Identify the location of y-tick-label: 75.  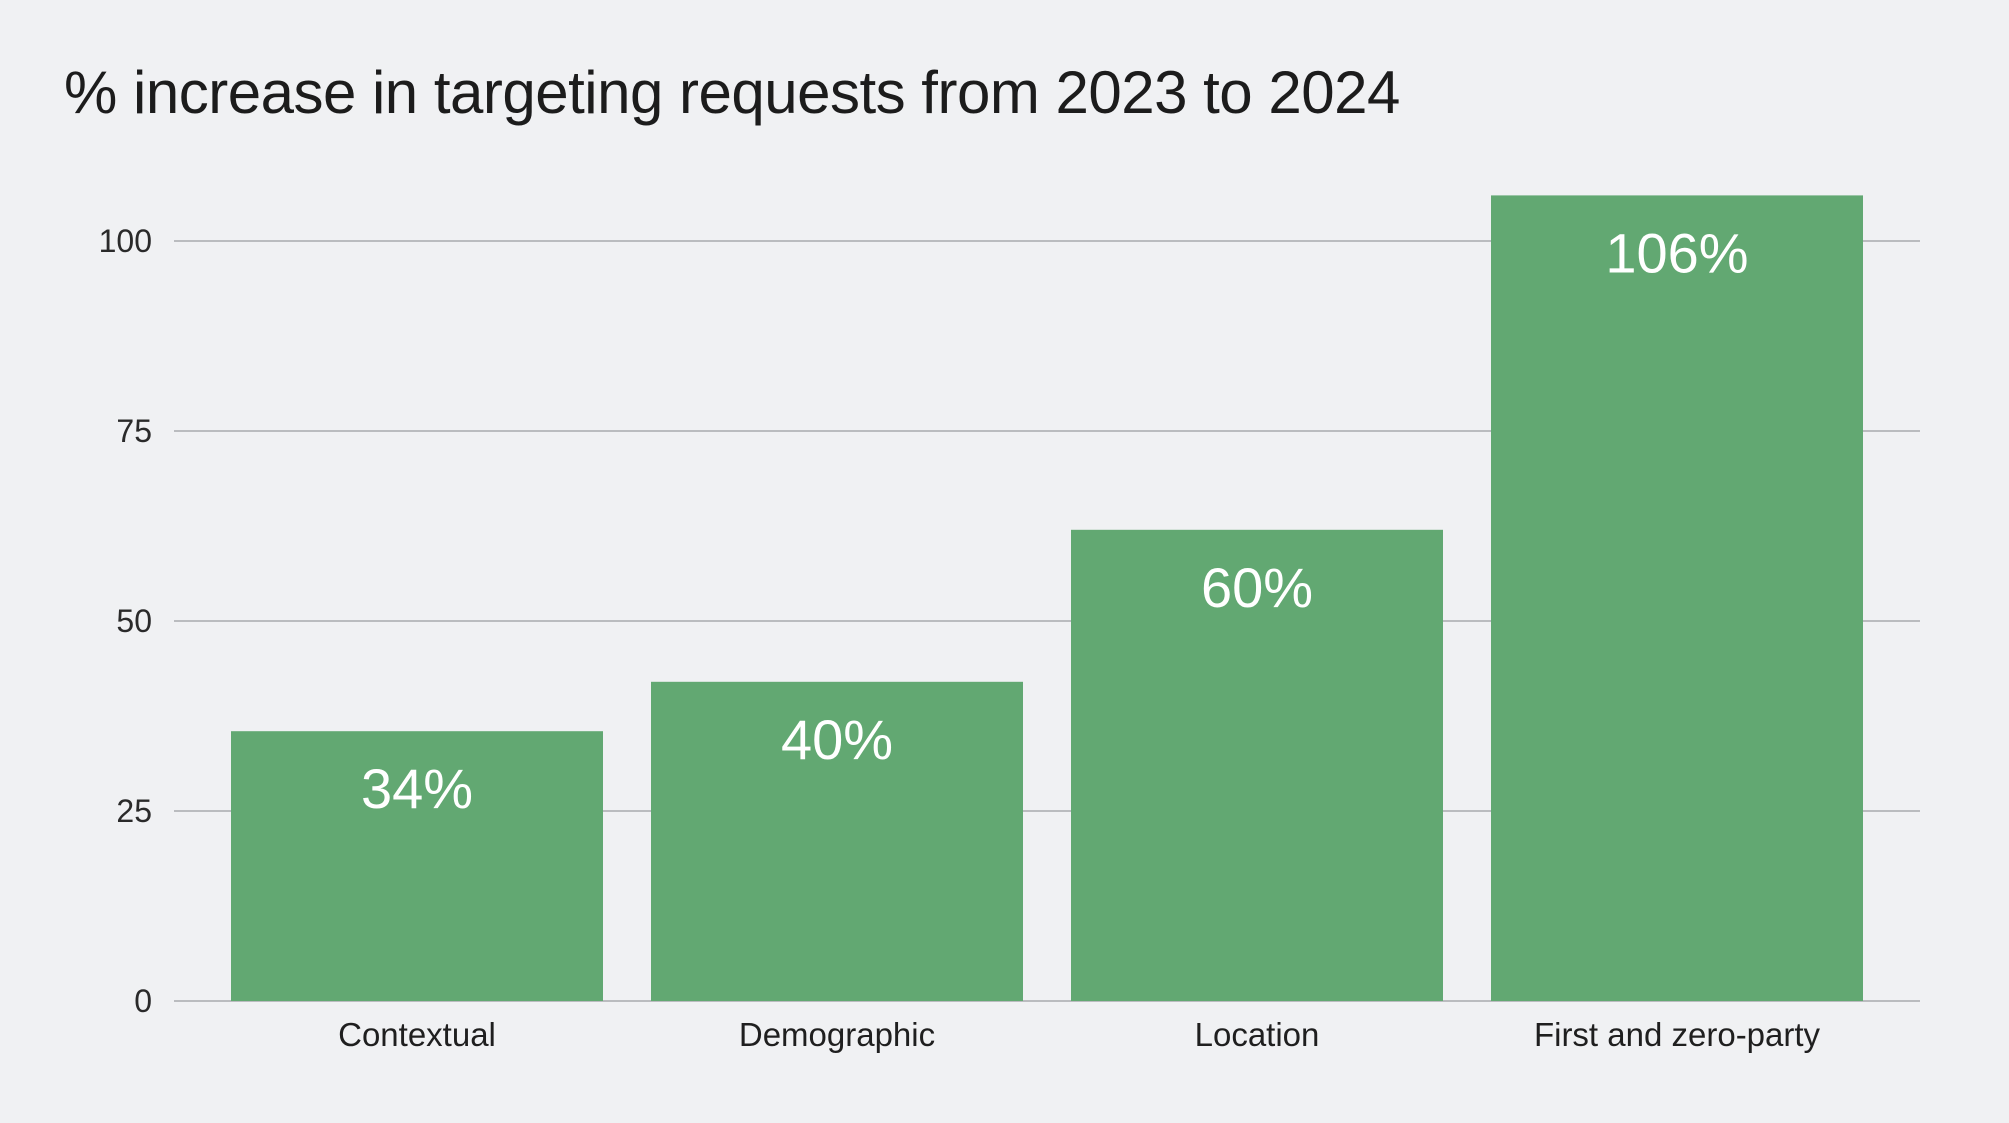
(134, 431).